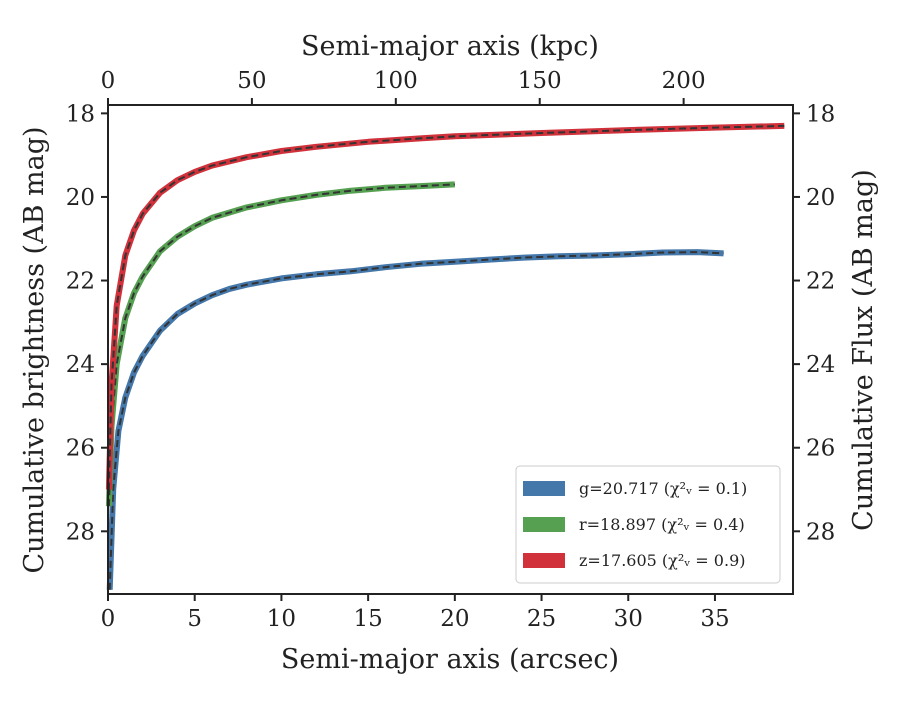  Describe the element at coordinates (684, 81) in the screenshot. I see `x2-tick-label: 200` at that location.